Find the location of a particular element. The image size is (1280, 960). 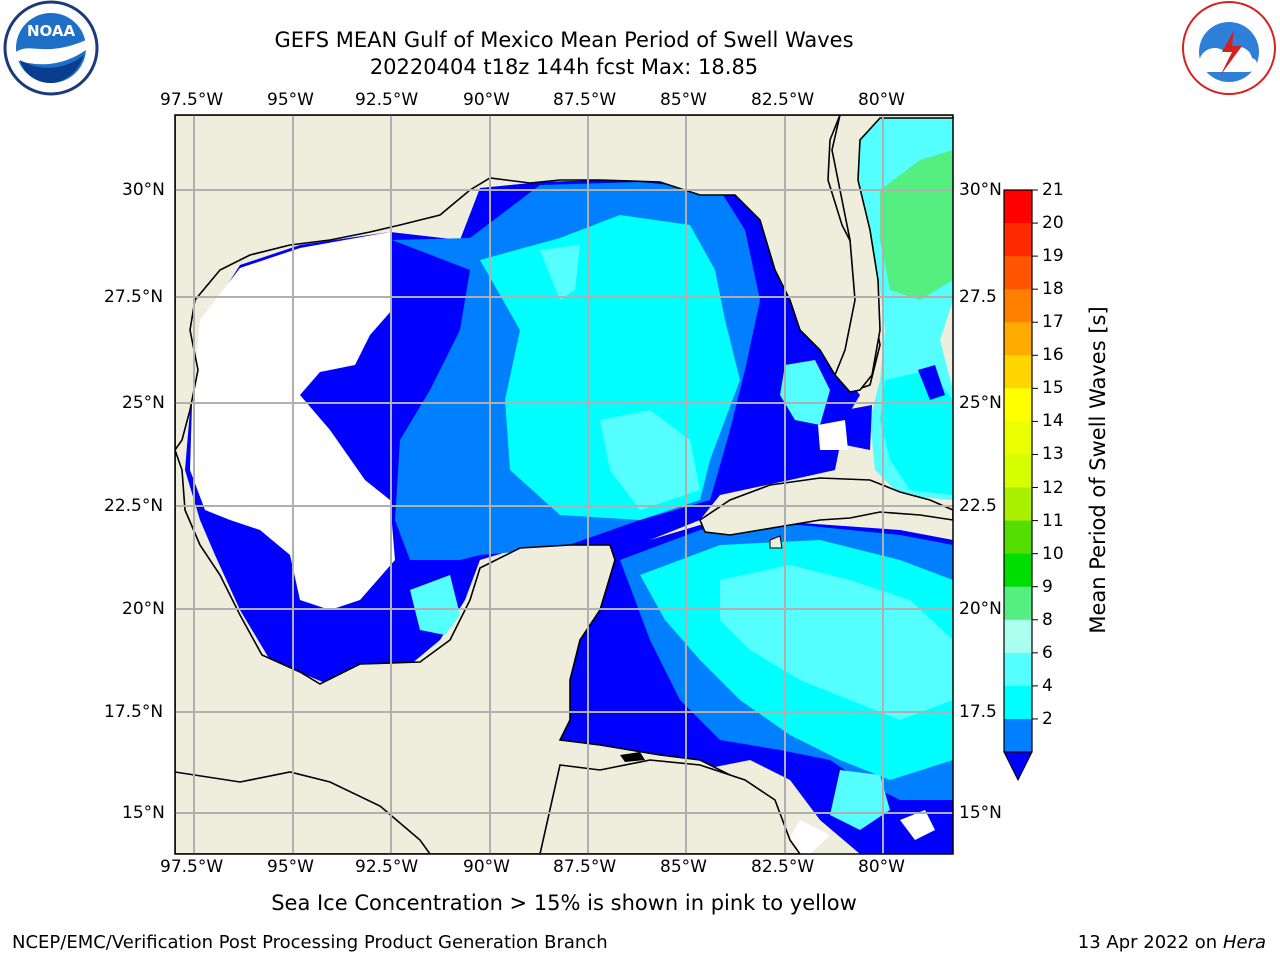

lon-tick-top: 95°W is located at coordinates (290, 100).